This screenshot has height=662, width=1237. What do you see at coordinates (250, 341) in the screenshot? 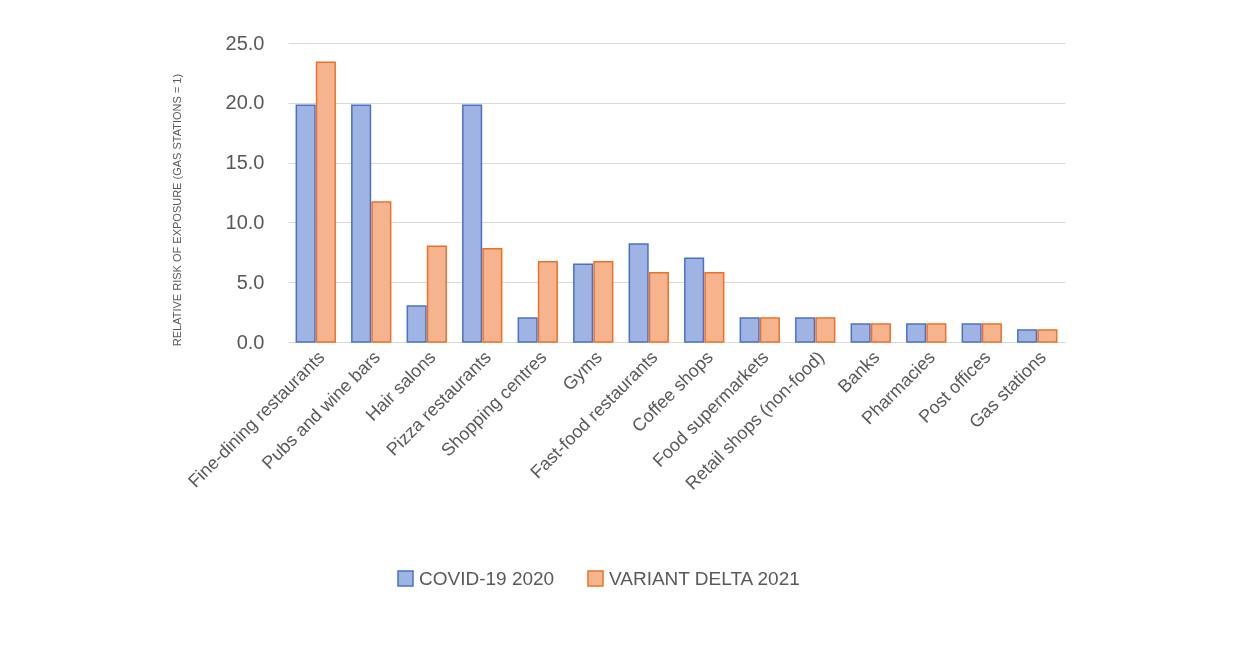
I see `y-tick-label: 0.0` at bounding box center [250, 341].